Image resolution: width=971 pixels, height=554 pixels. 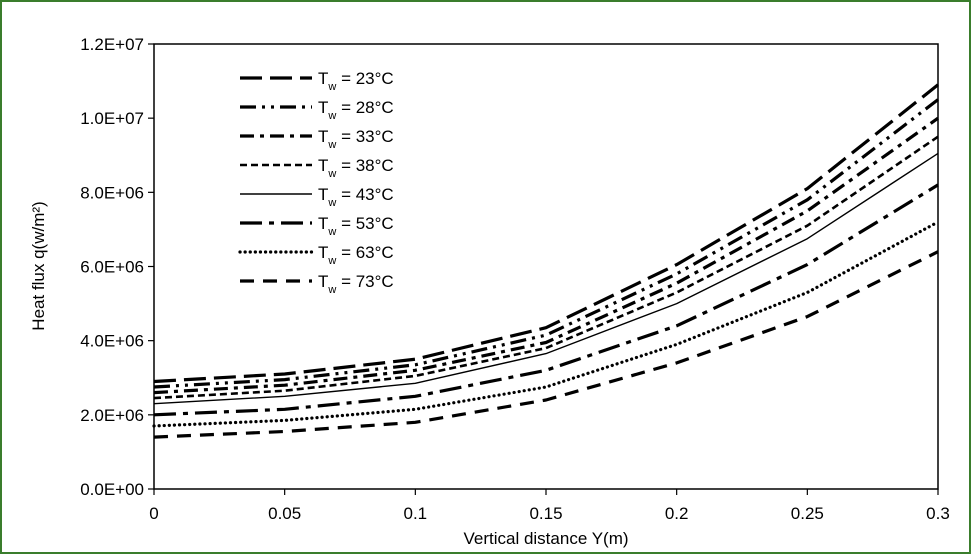 I want to click on y-axis-title: Heat flux q(w/m²), so click(x=38, y=265).